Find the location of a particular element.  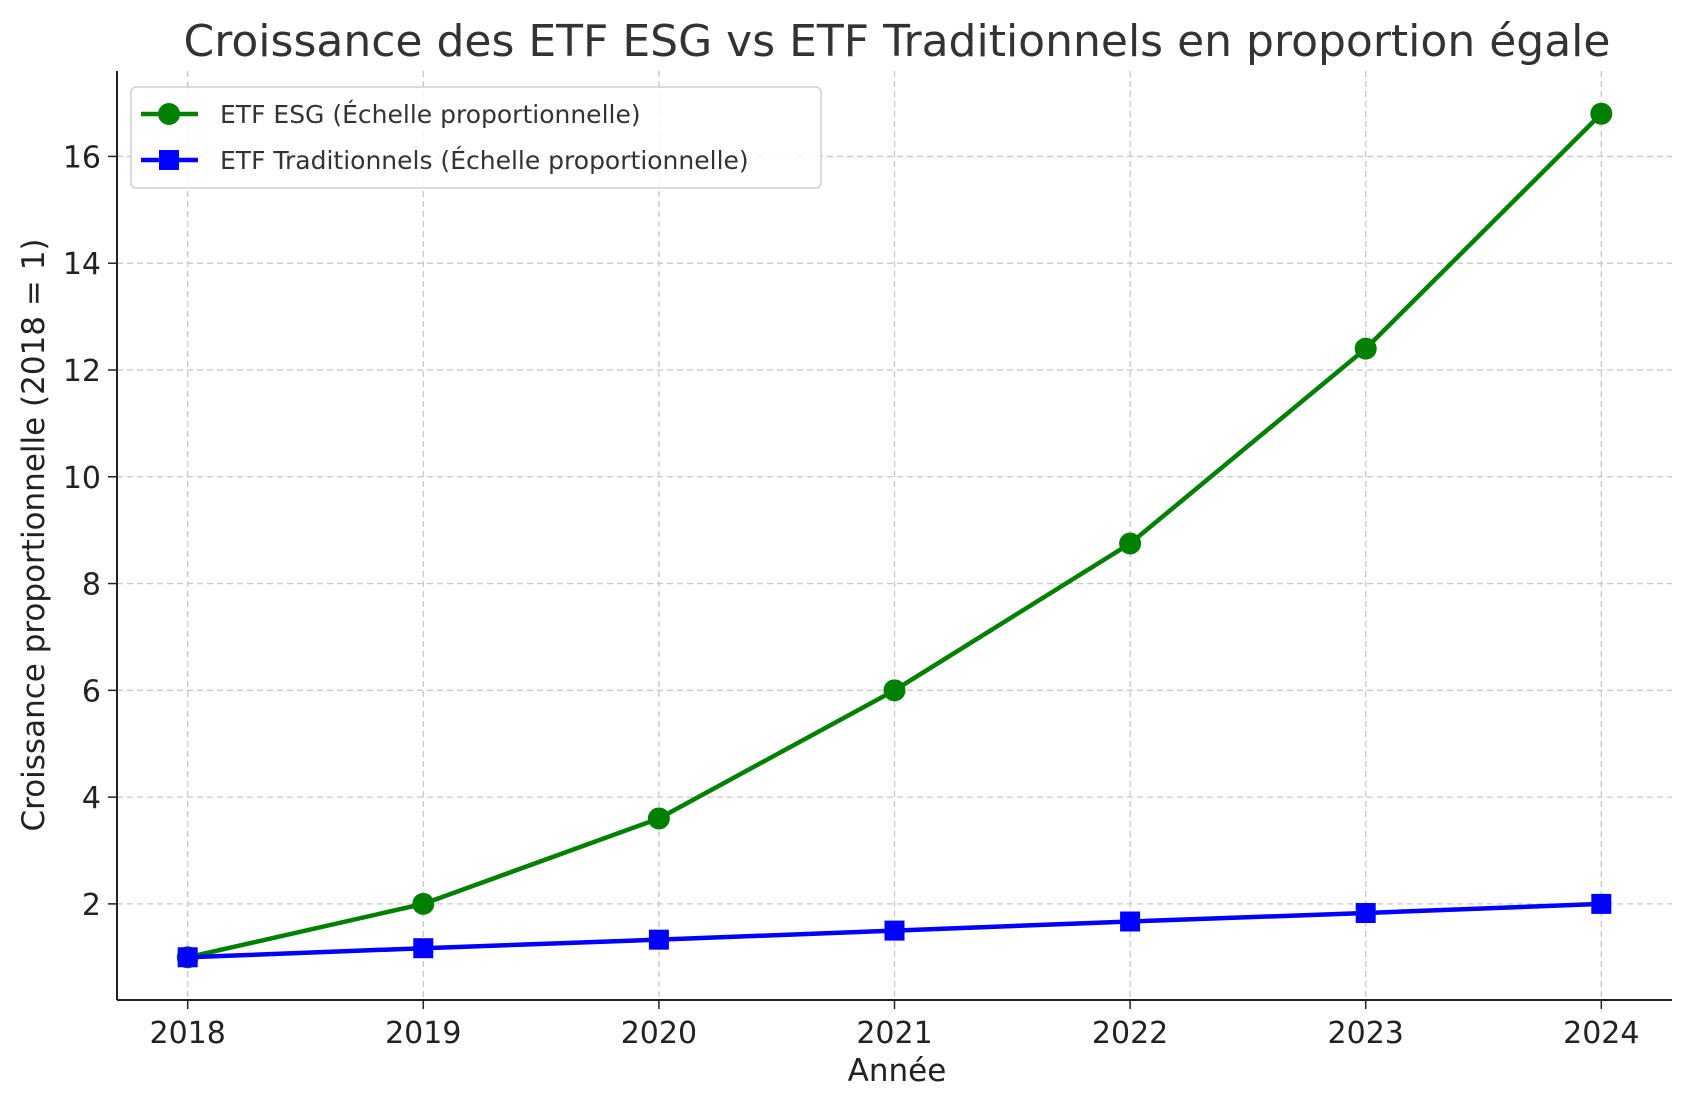

x-axis-label: Année is located at coordinates (897, 1071).